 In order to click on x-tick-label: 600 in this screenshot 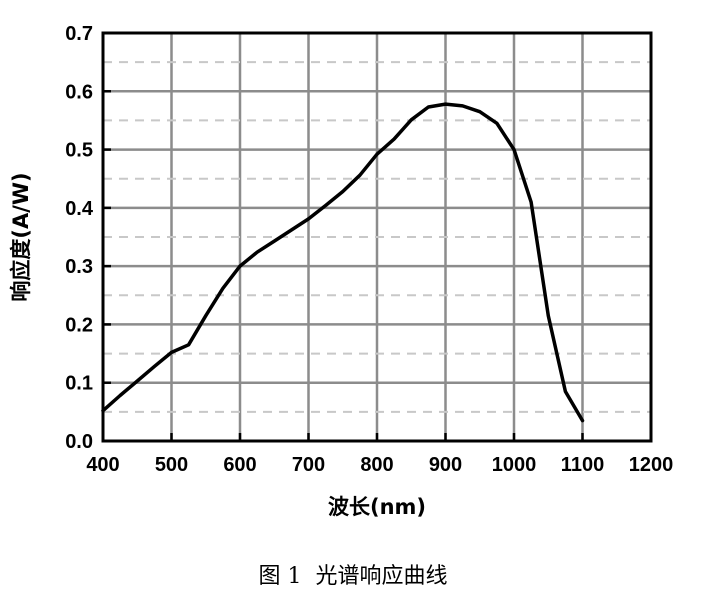, I will do `click(239, 465)`.